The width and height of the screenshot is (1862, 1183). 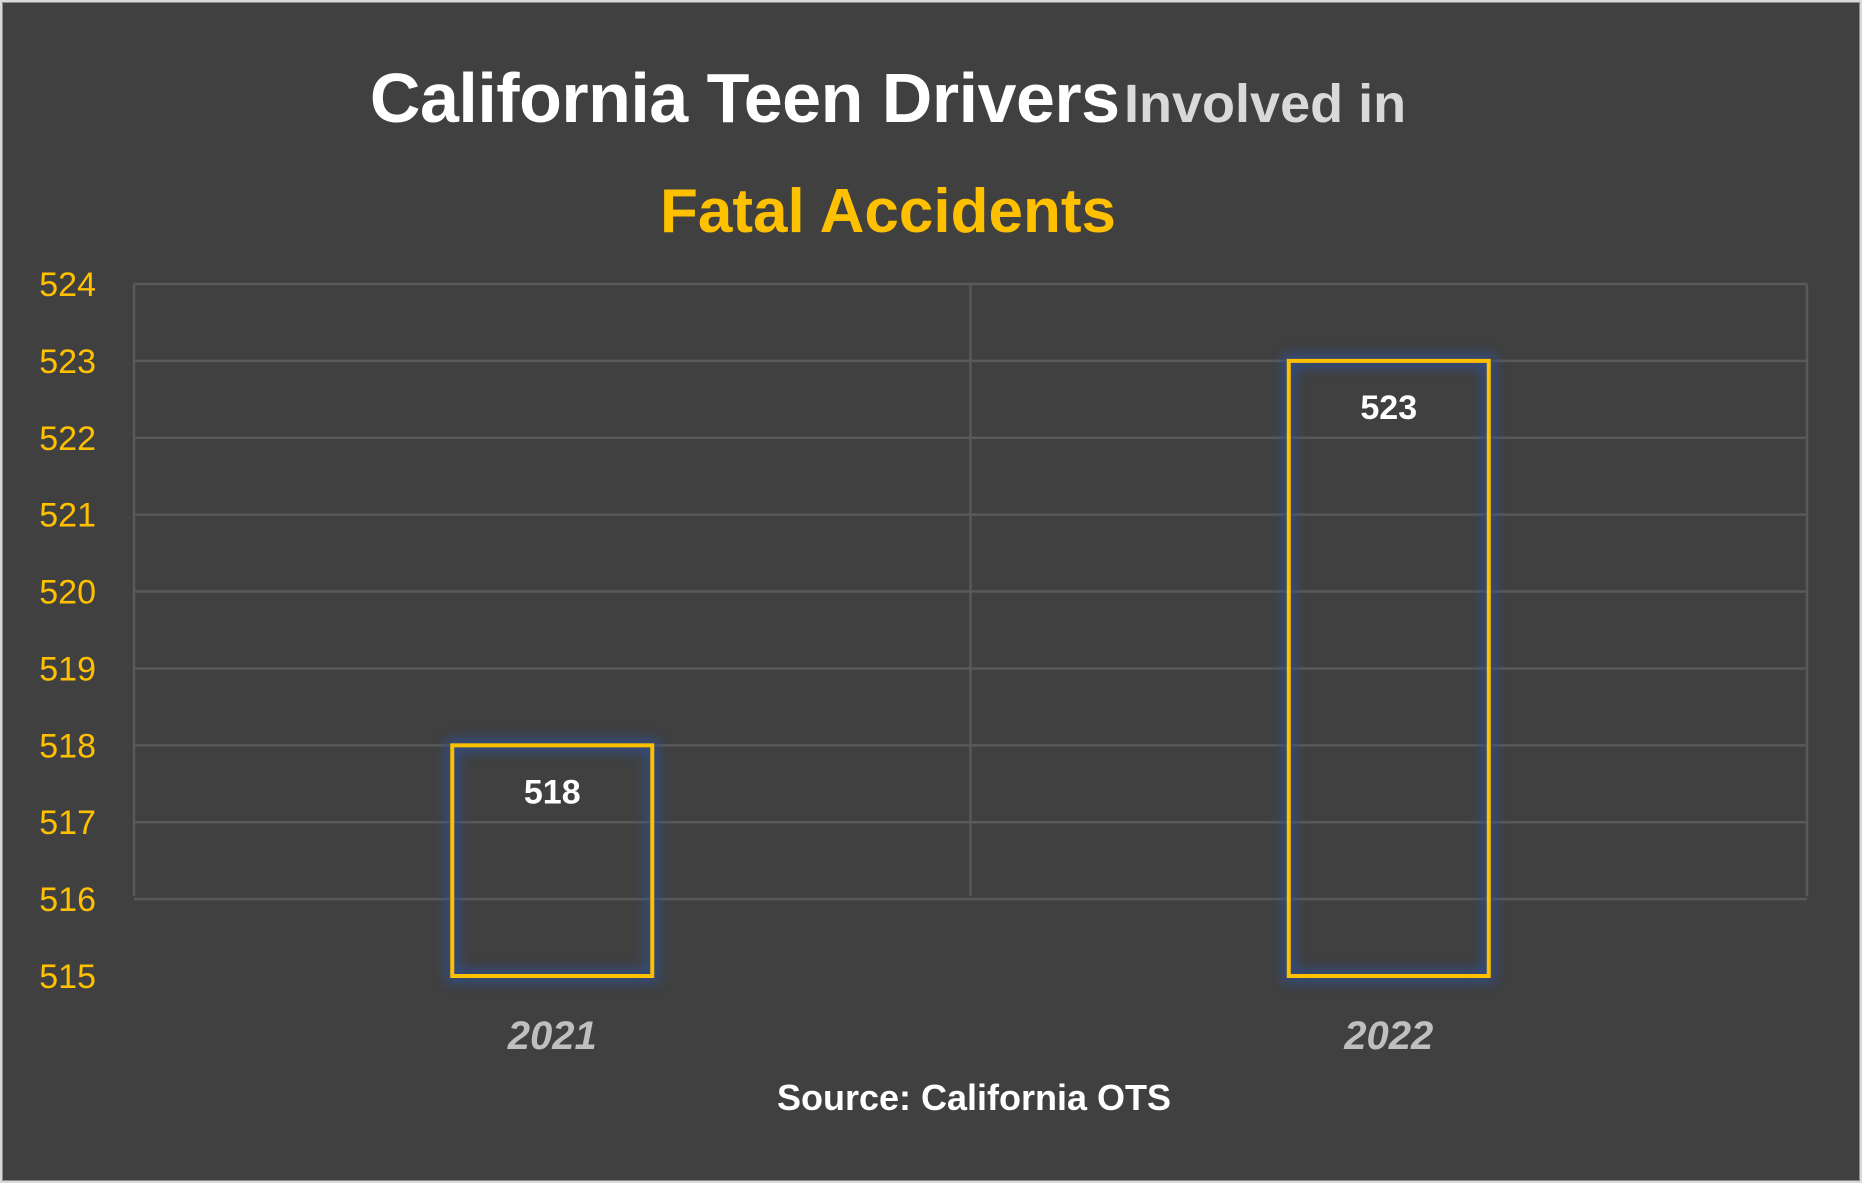 What do you see at coordinates (744, 98) in the screenshot?
I see `title-main-text: California Teen Drivers` at bounding box center [744, 98].